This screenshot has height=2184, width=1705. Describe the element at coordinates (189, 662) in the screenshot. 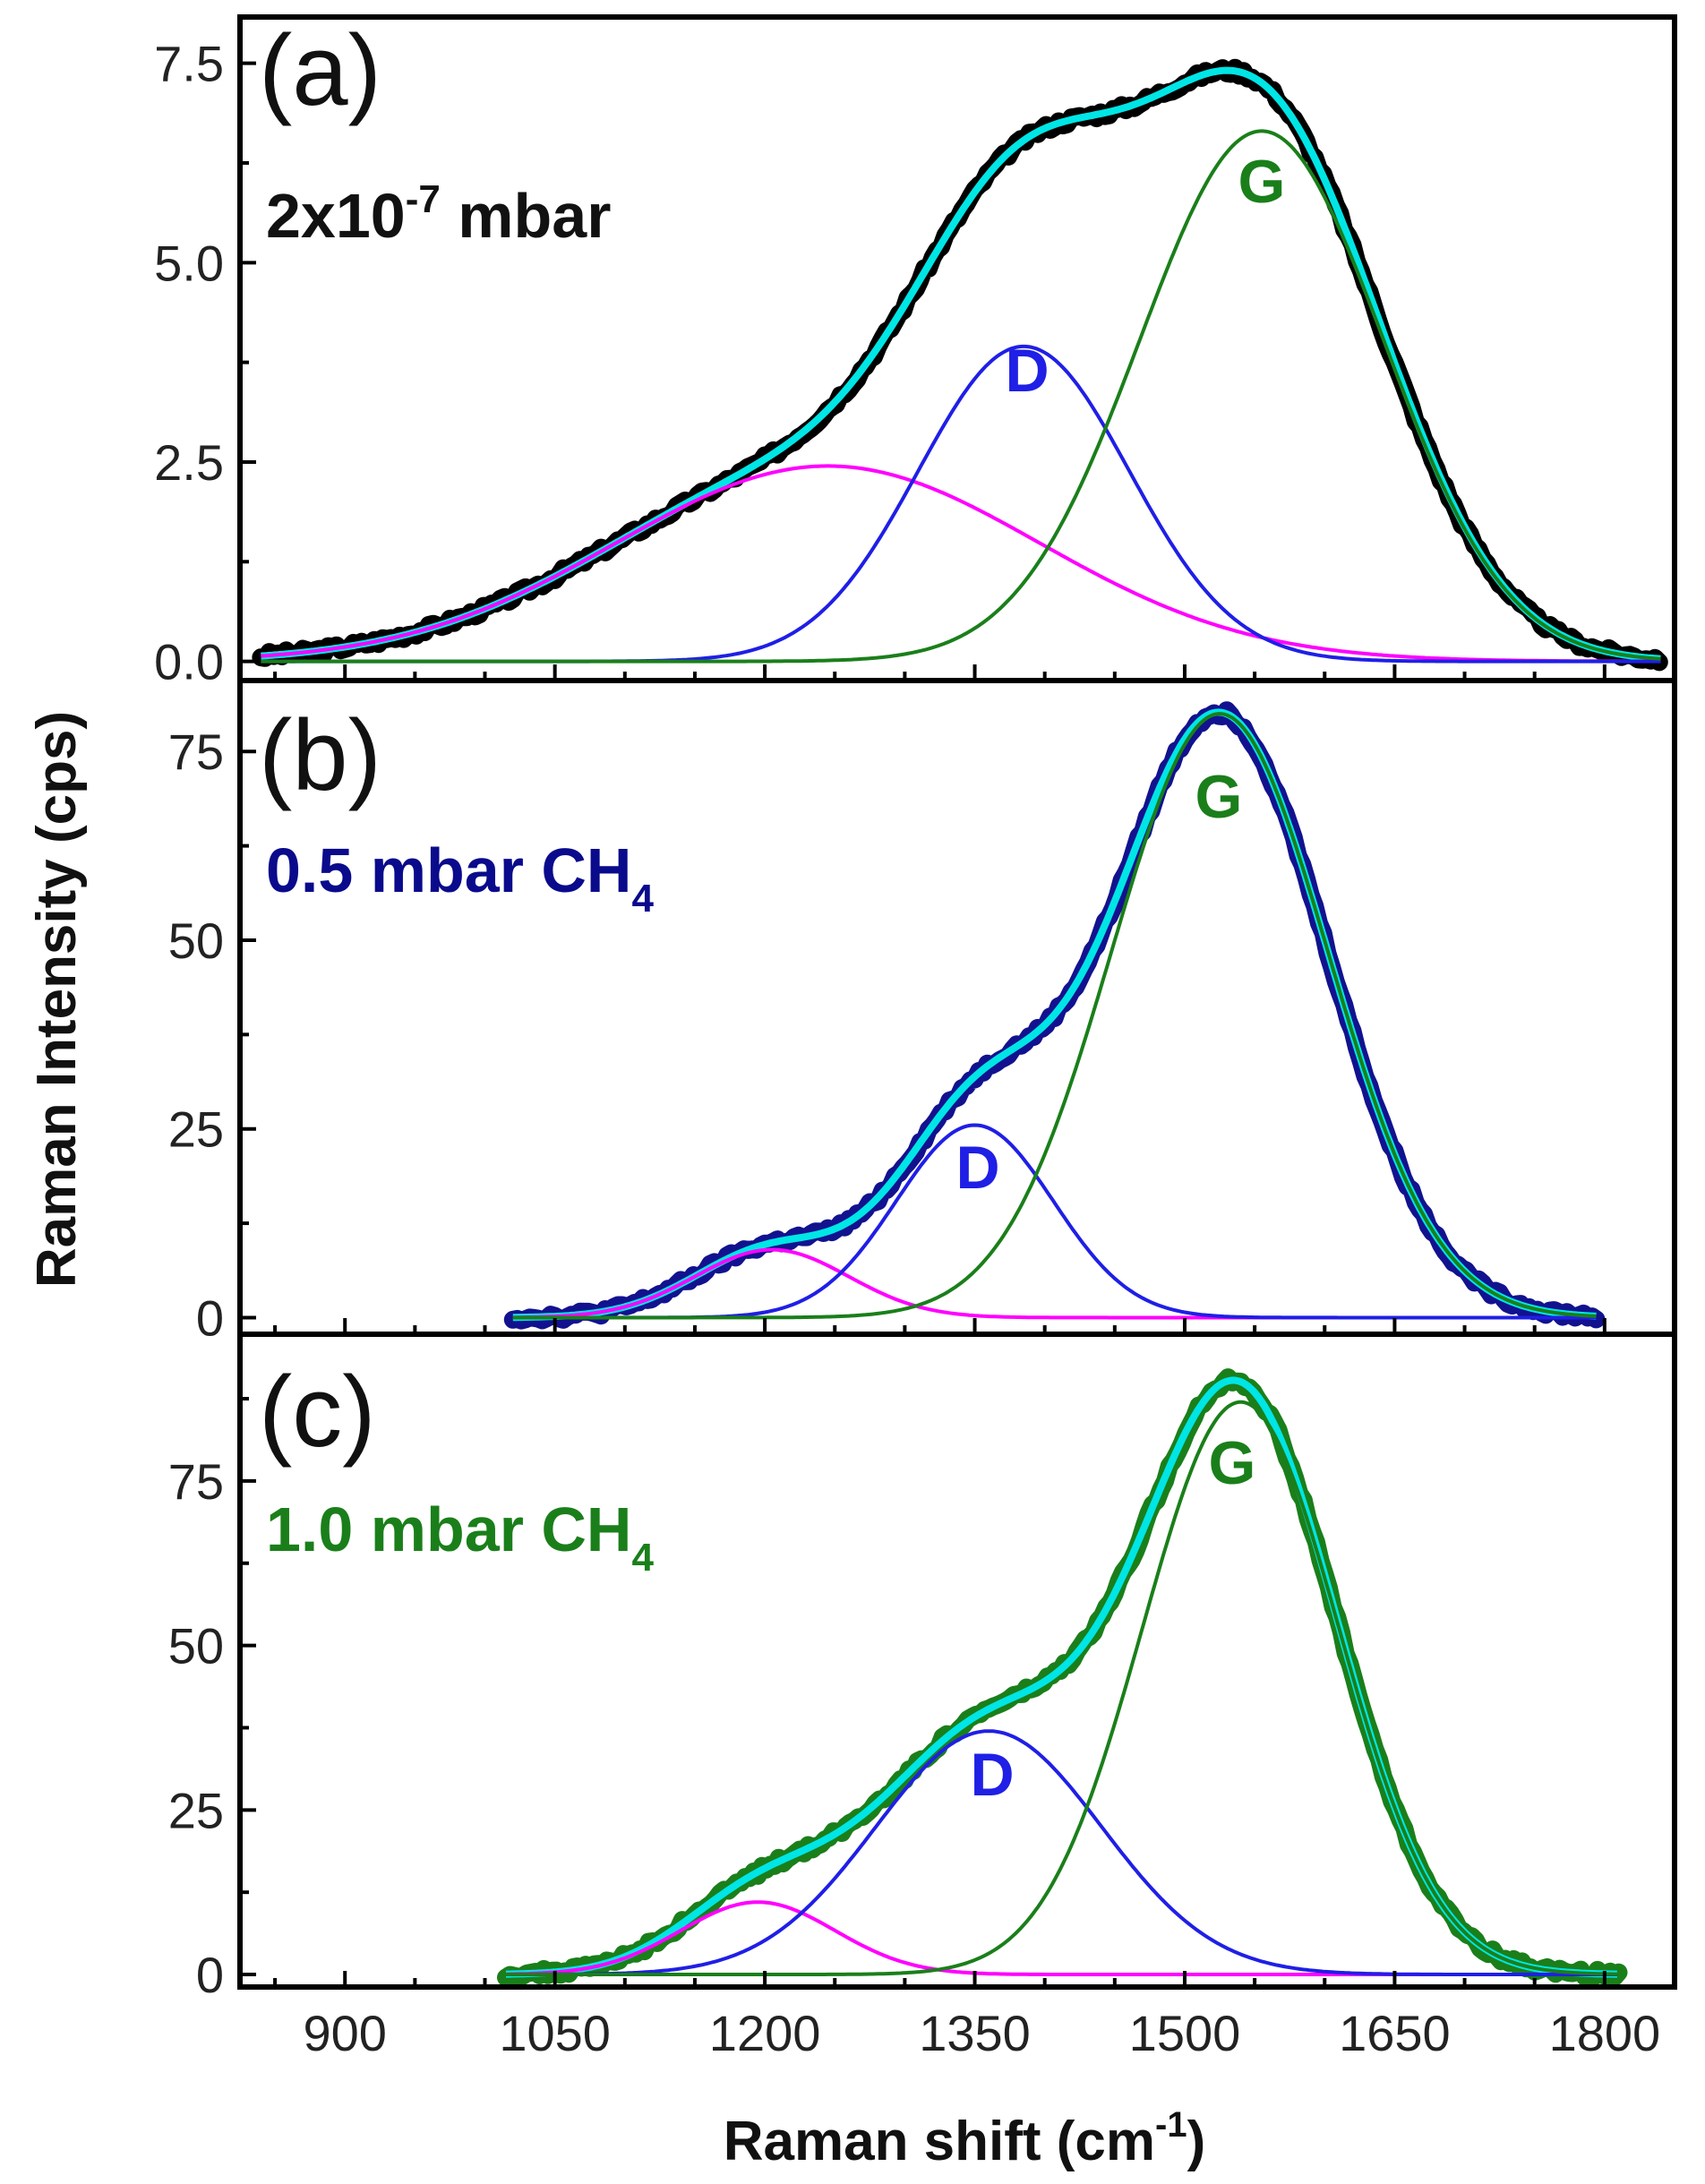

I see `y-tick-label: 0.0` at that location.